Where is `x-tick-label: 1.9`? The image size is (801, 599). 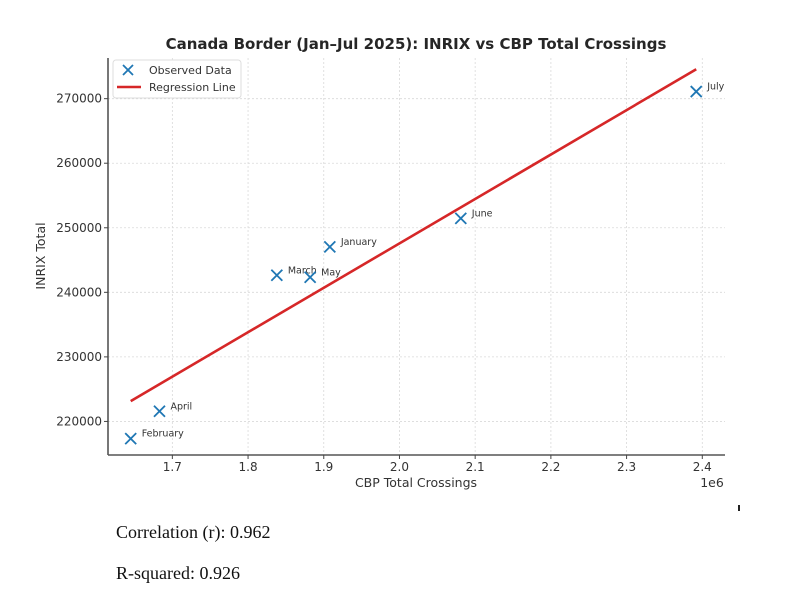 x-tick-label: 1.9 is located at coordinates (323, 467).